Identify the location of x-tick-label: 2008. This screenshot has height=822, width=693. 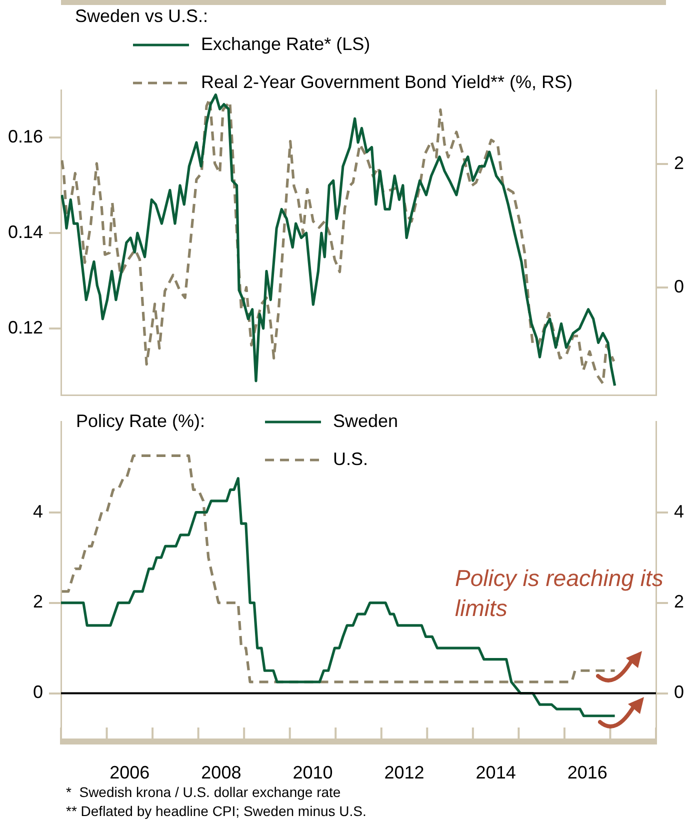
(221, 772).